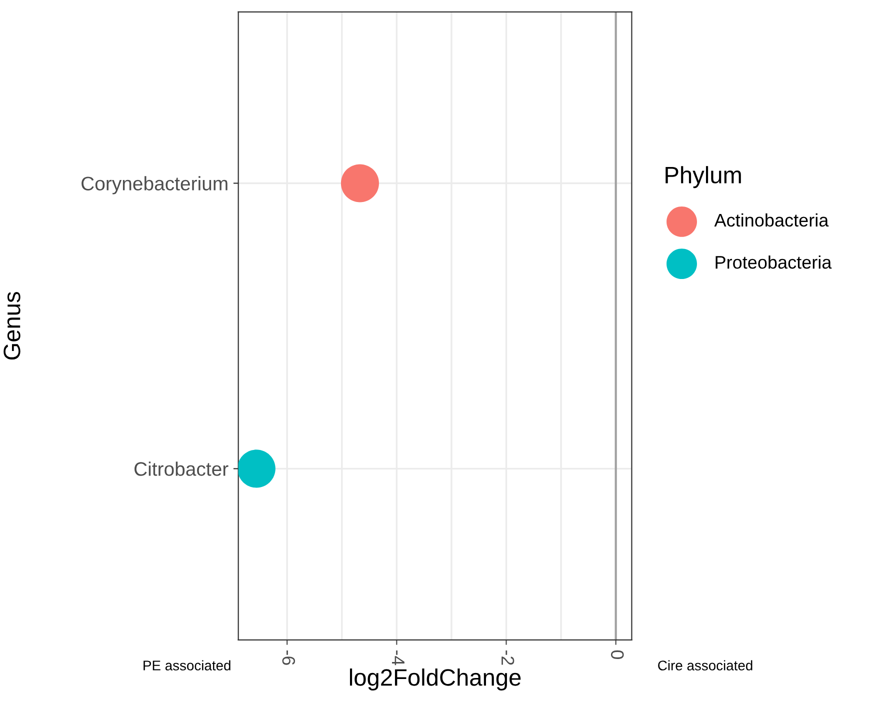  I want to click on x-axis-title: log2FoldChange, so click(435, 679).